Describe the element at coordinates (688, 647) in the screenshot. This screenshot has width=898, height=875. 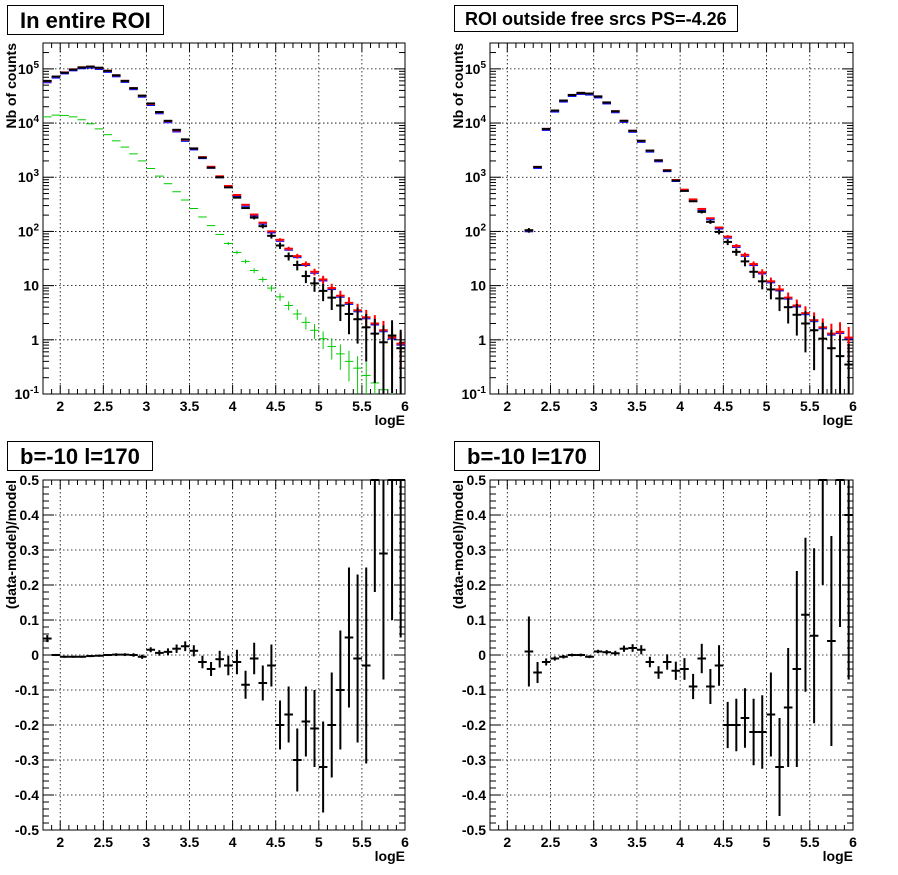
I see `series-residual` at that location.